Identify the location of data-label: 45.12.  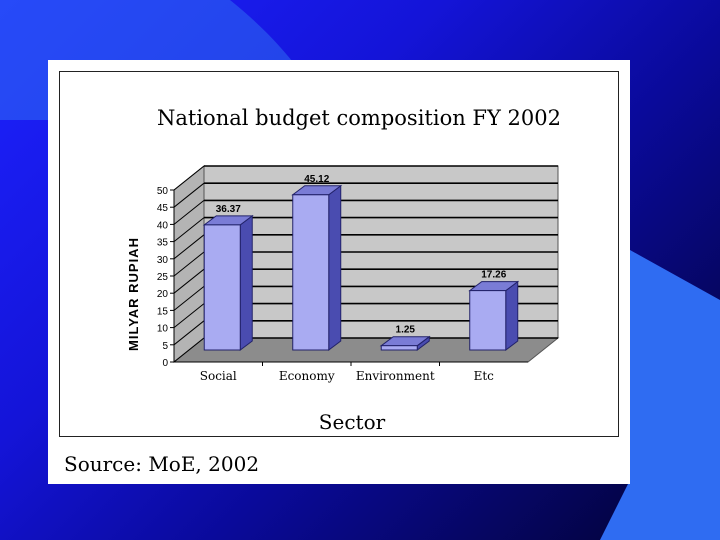
(316, 179).